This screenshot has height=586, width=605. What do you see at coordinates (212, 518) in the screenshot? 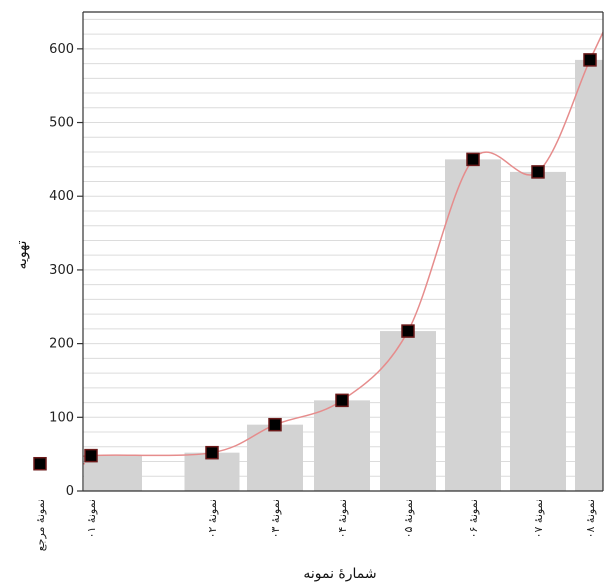
I see `x-tick-label: نمونهٔ ۰۲` at bounding box center [212, 518].